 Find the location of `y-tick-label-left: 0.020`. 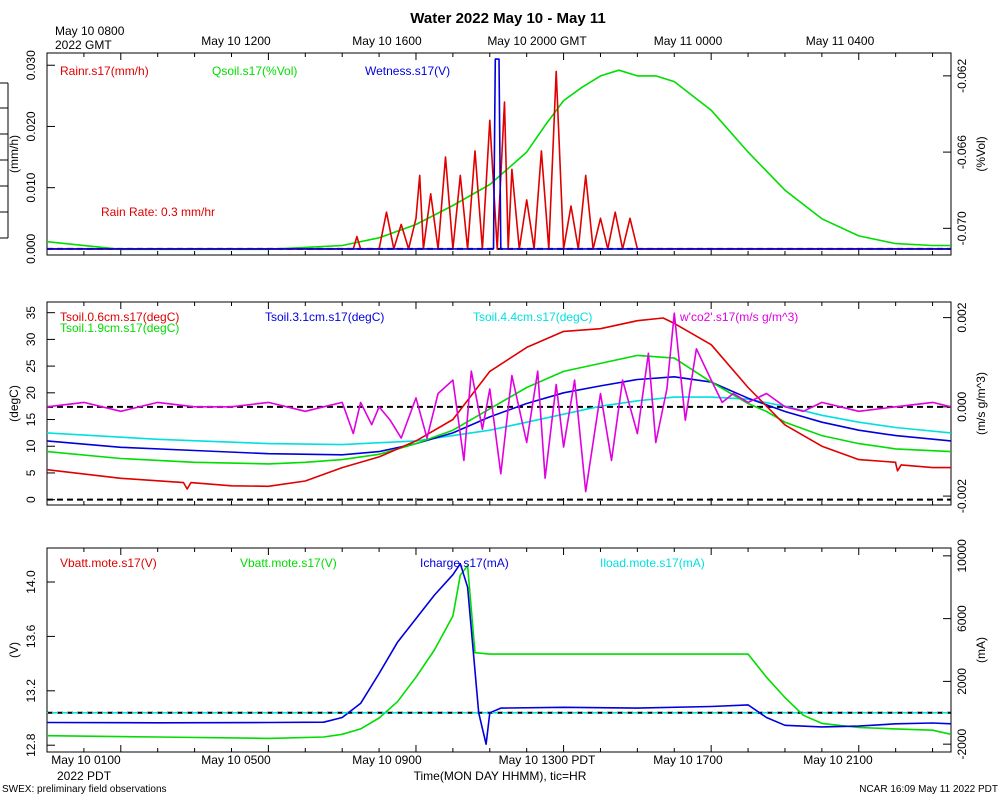

y-tick-label-left: 0.020 is located at coordinates (31, 126).